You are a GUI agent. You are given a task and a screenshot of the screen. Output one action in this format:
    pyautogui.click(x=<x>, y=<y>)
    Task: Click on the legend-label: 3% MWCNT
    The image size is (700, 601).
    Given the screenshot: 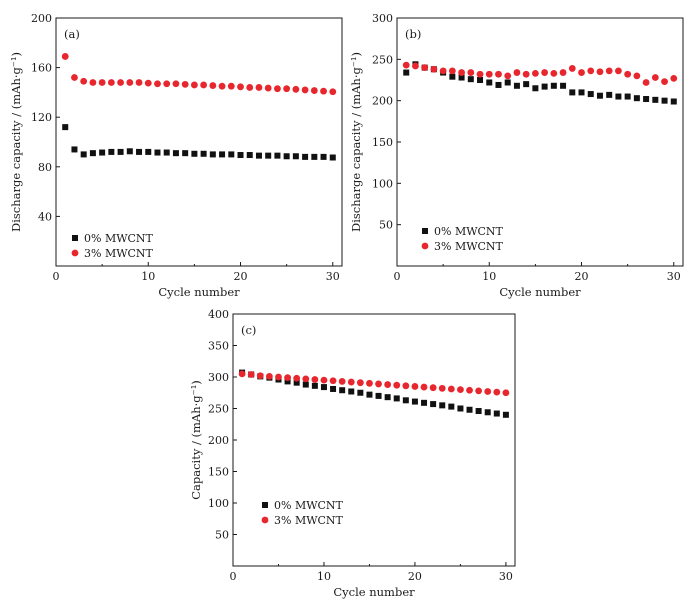 What is the action you would take?
    pyautogui.click(x=309, y=520)
    